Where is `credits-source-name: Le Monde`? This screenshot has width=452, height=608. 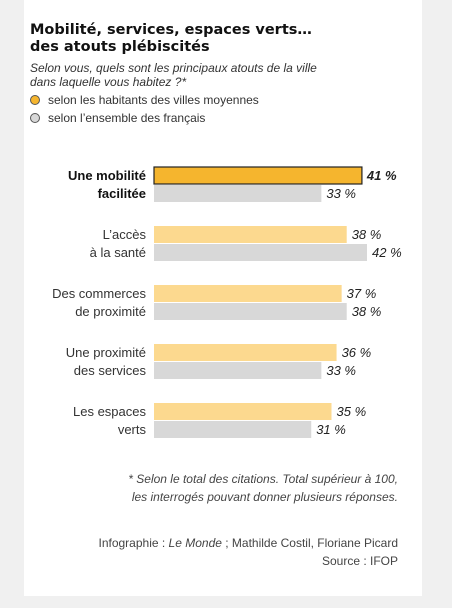 credits-source-name: Le Monde is located at coordinates (195, 543).